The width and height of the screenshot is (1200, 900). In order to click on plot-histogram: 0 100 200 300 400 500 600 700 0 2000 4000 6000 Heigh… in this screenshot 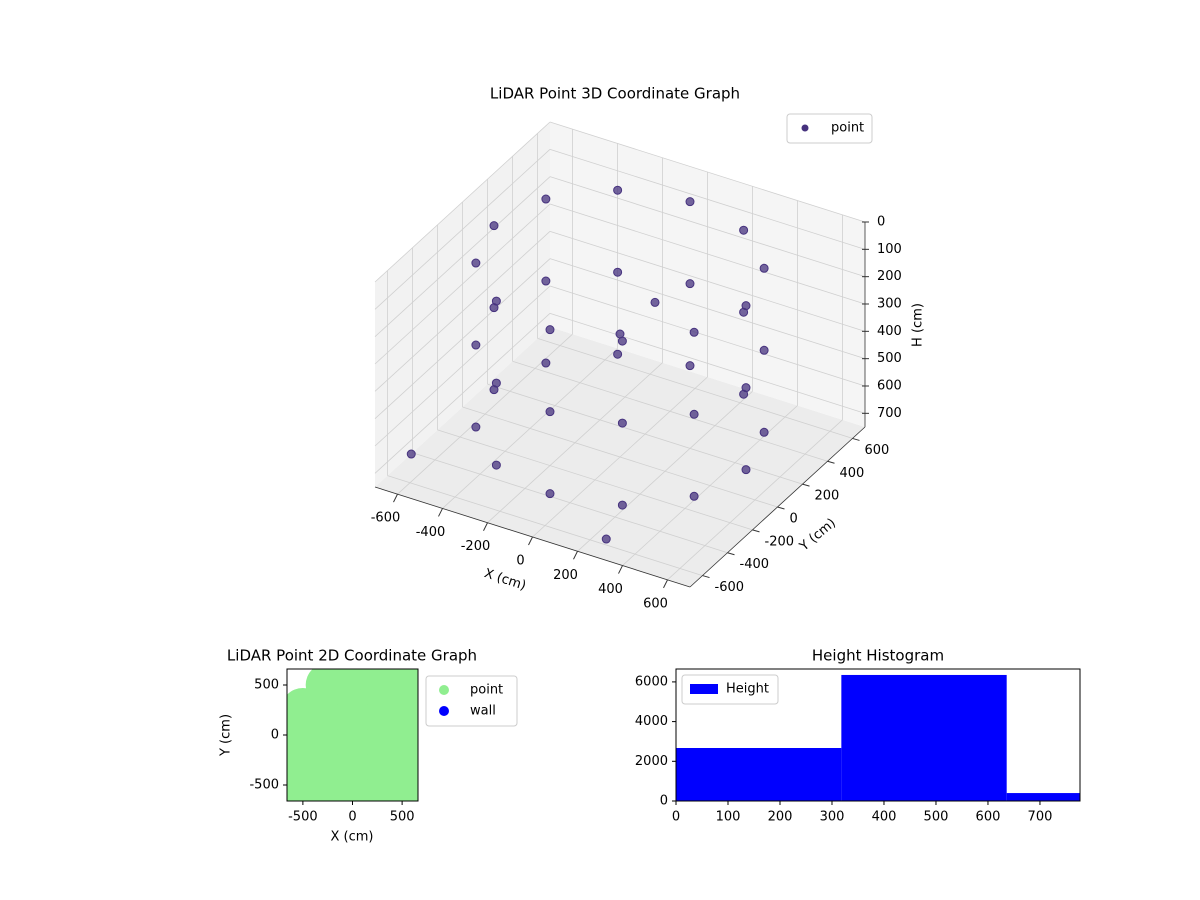, I will do `click(858, 746)`.